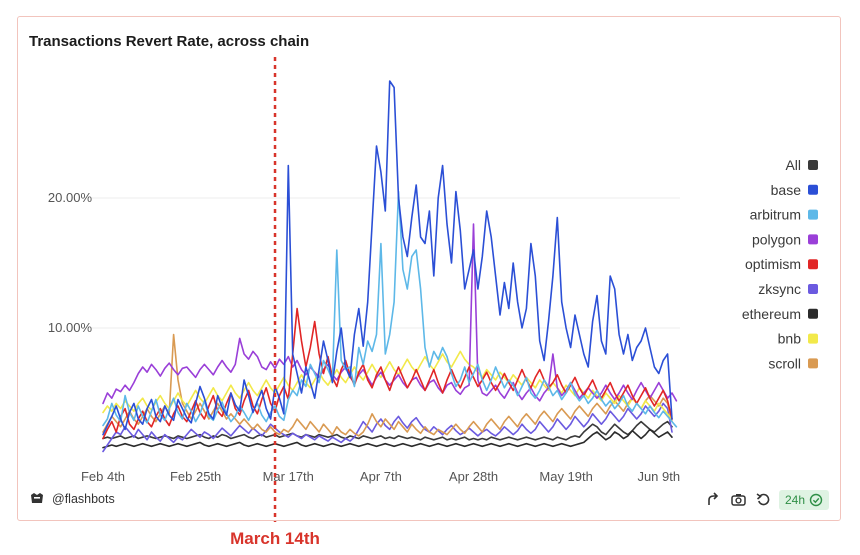  Describe the element at coordinates (738, 500) in the screenshot. I see `camera-icon` at that location.